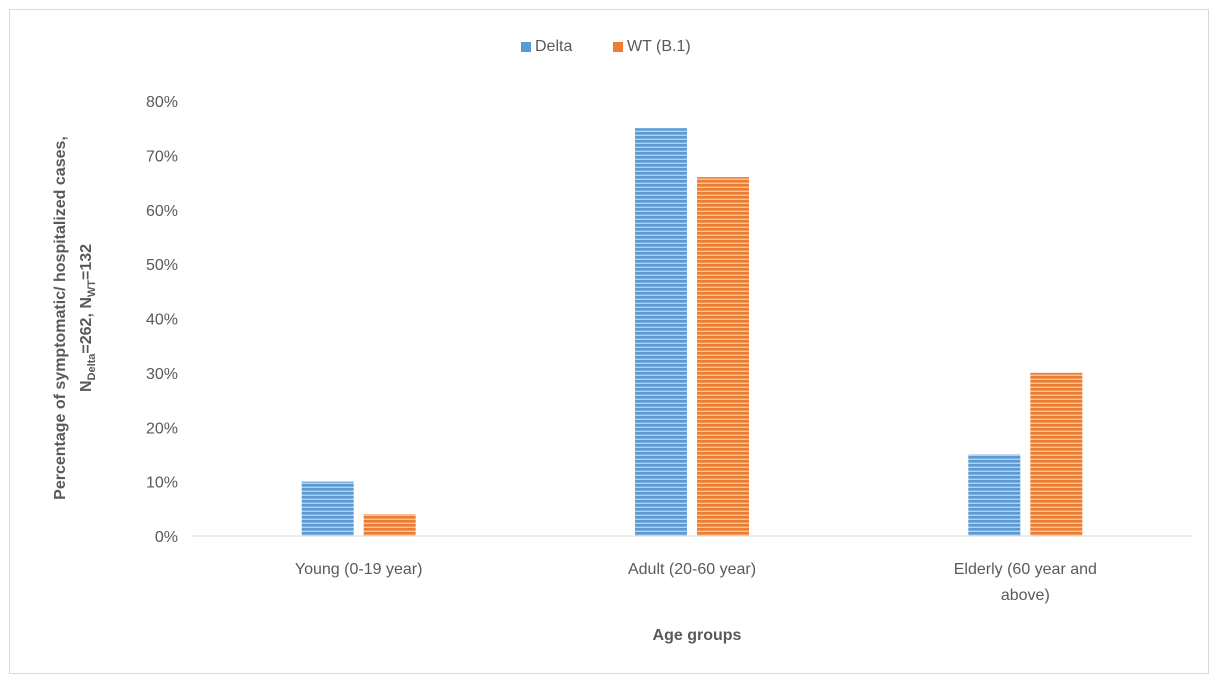 The image size is (1218, 675). I want to click on y-tick-label: 20%, so click(162, 428).